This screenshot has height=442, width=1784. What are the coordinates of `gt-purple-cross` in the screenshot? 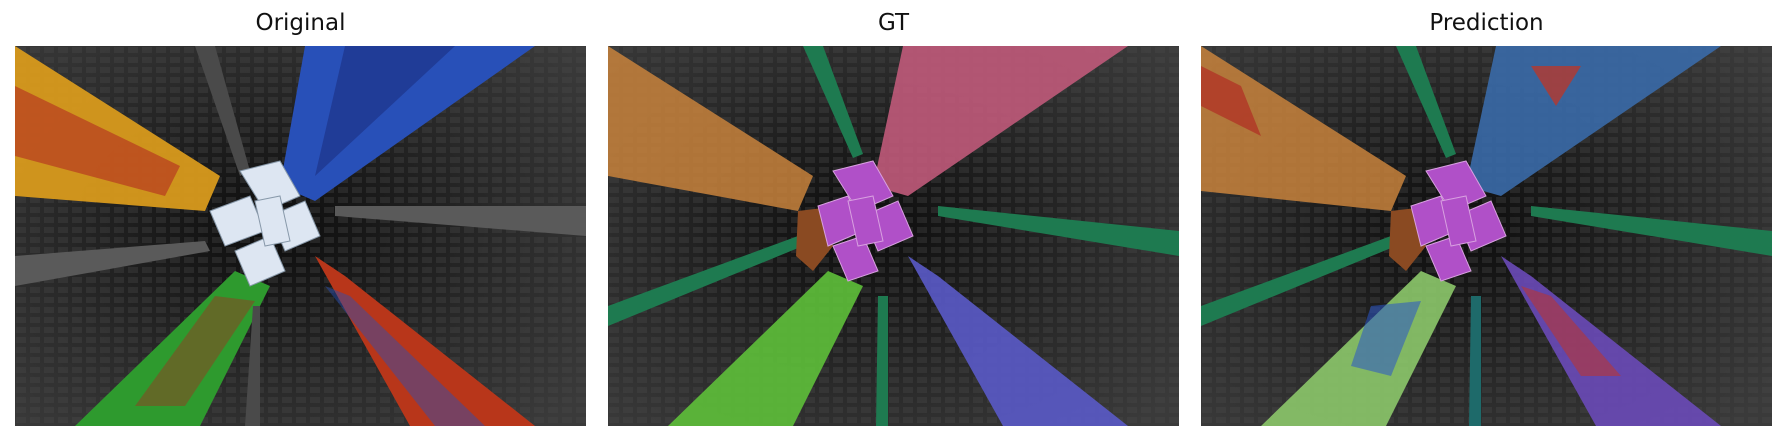 It's located at (865, 221).